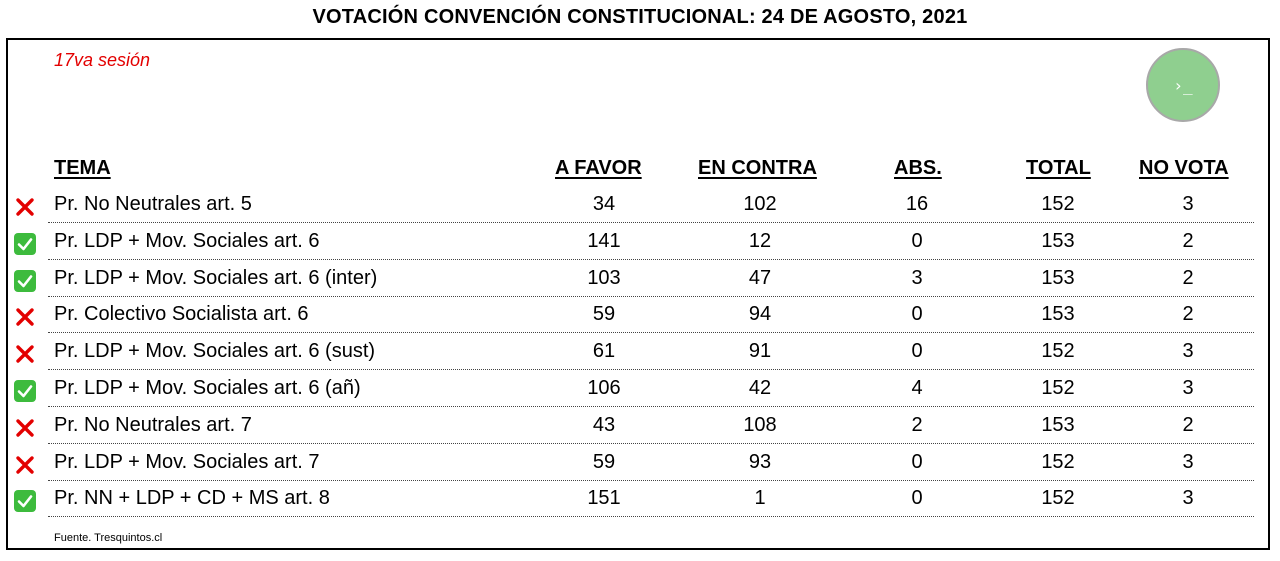  What do you see at coordinates (917, 424) in the screenshot?
I see `row-abs: 2` at bounding box center [917, 424].